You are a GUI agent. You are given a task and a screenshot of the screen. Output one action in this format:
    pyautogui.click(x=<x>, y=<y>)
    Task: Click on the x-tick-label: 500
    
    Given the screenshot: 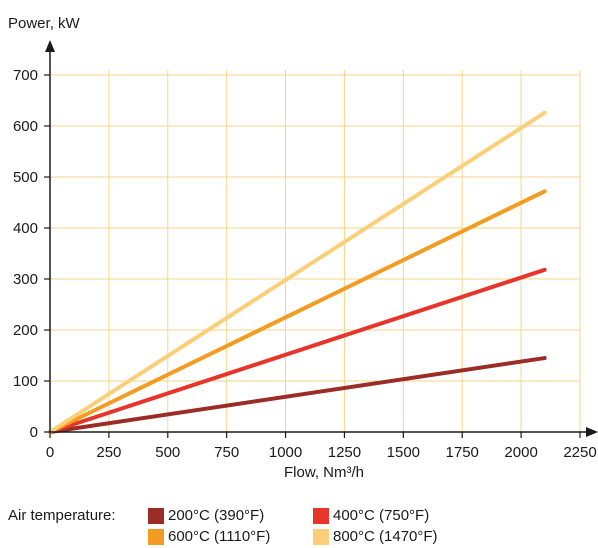 What is the action you would take?
    pyautogui.click(x=167, y=452)
    